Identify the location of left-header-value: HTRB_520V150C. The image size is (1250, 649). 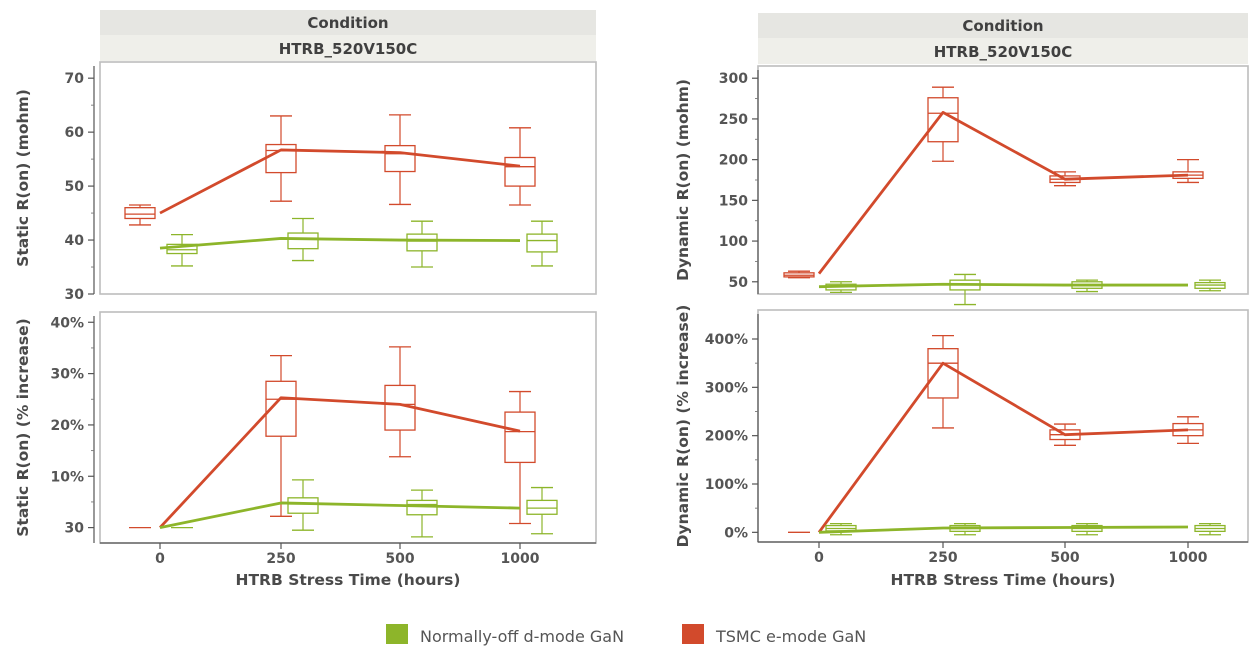
(348, 49).